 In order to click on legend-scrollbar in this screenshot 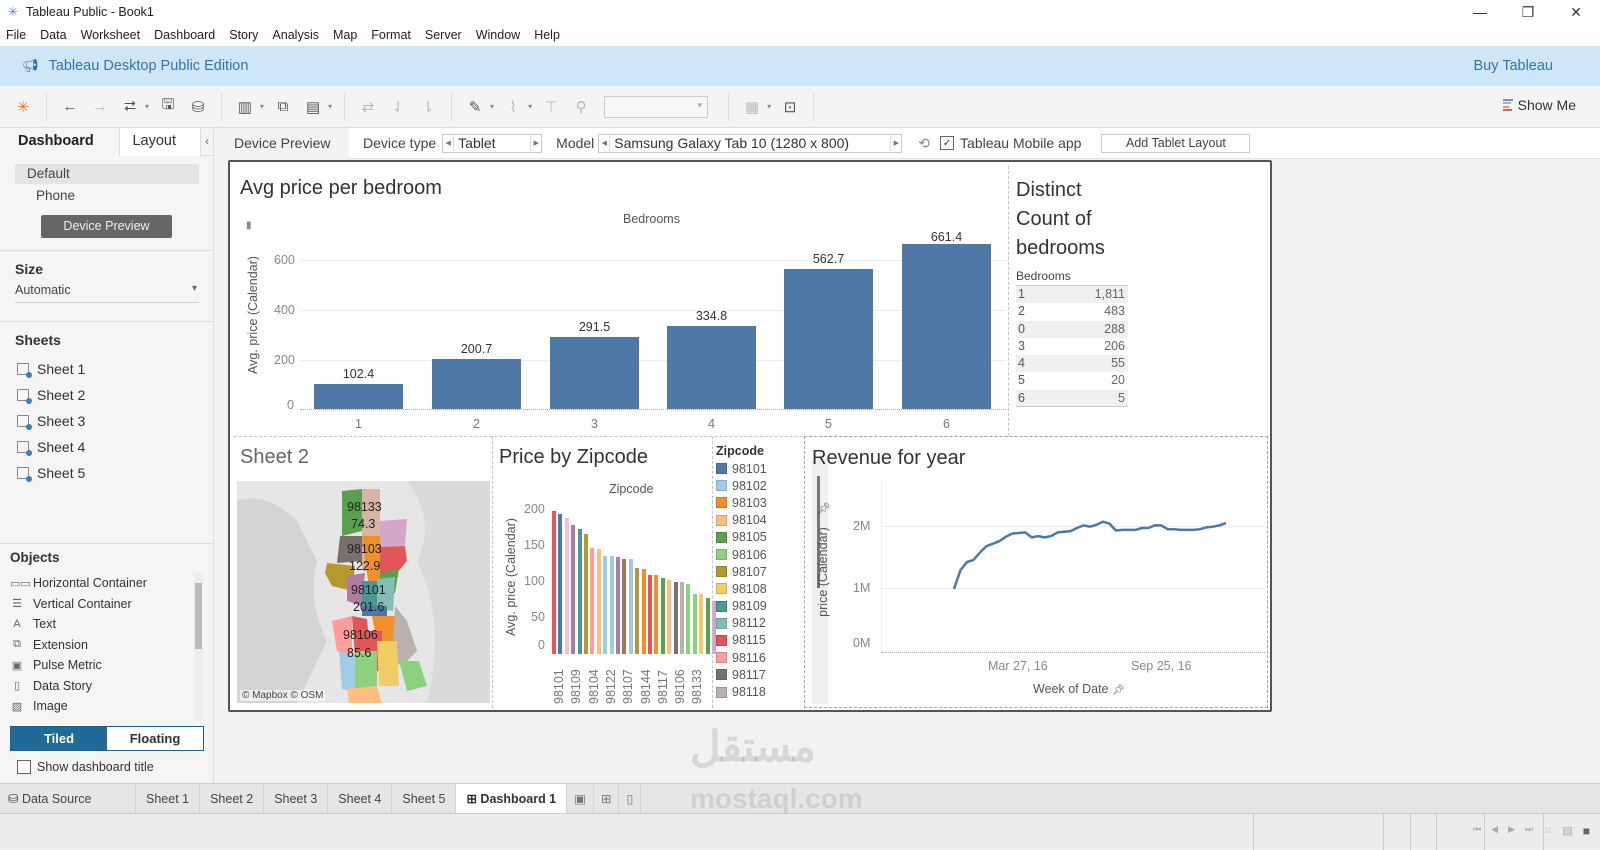, I will do `click(820, 581)`.